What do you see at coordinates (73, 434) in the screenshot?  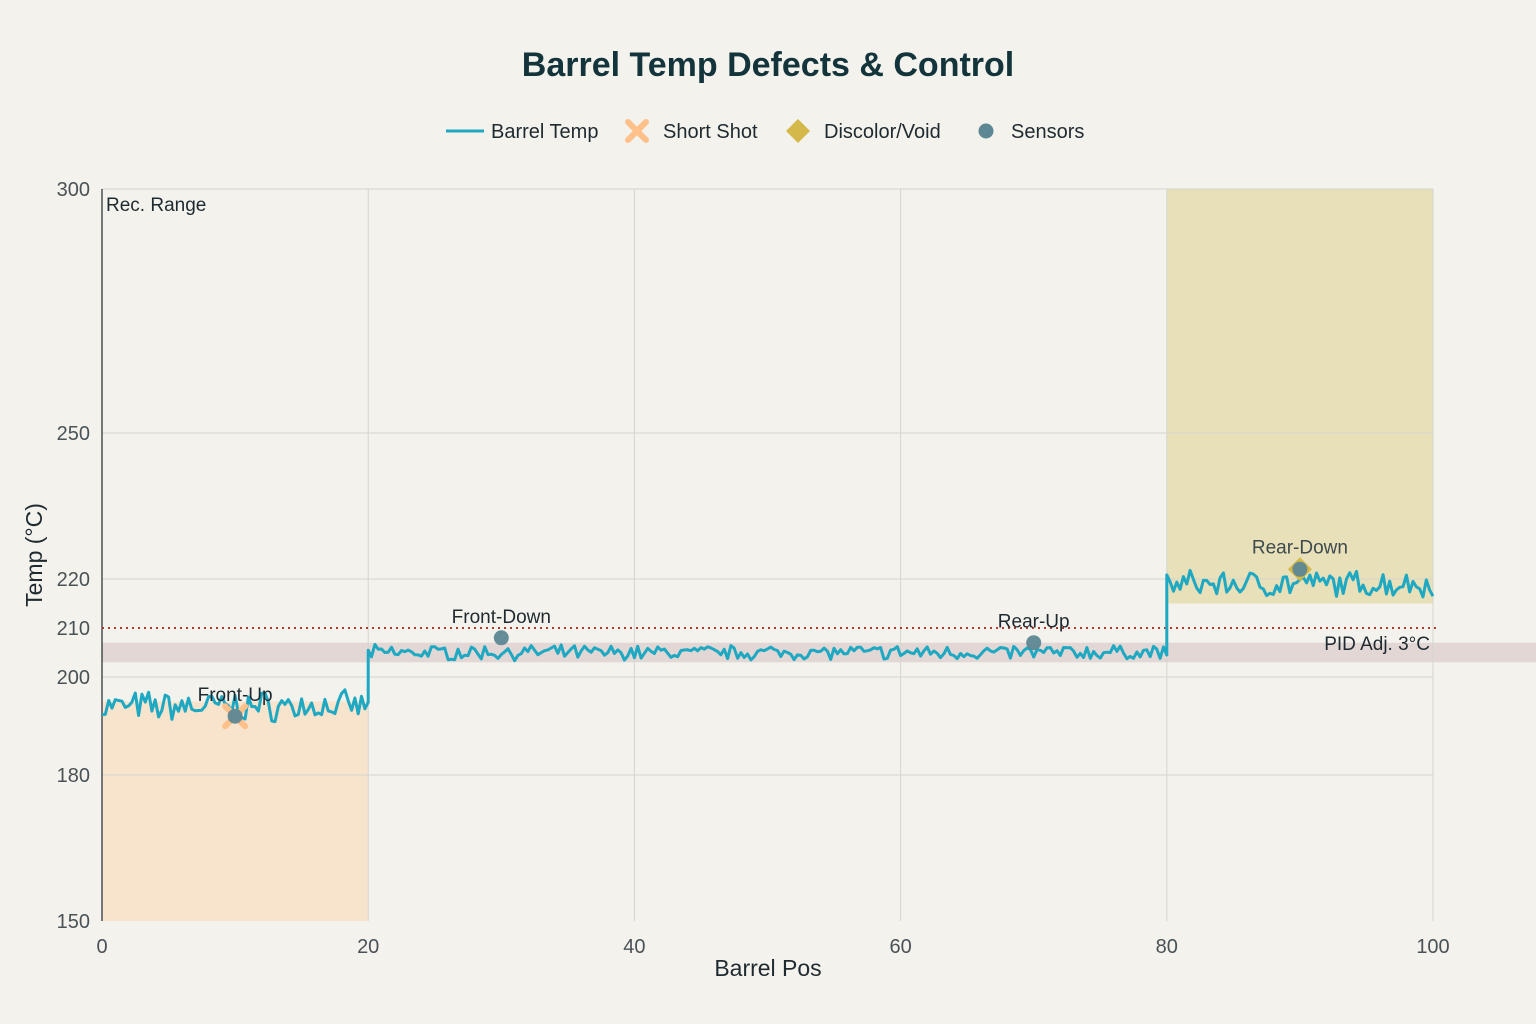 I see `y-tick-label: 250` at bounding box center [73, 434].